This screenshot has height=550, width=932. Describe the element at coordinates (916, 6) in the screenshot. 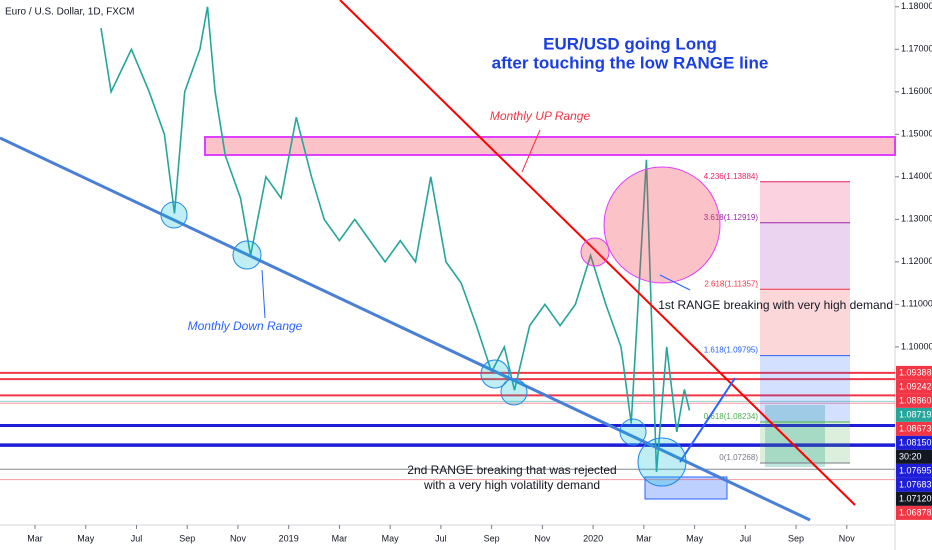

I see `y-tick-label: 1.18000` at that location.